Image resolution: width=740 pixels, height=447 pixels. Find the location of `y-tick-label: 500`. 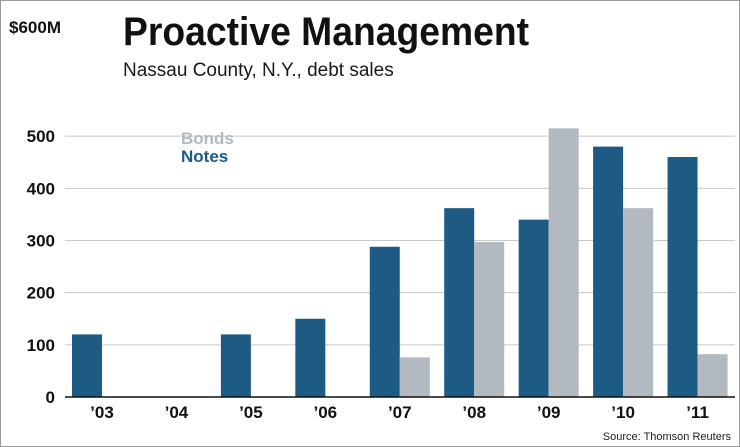

y-tick-label: 500 is located at coordinates (41, 136).